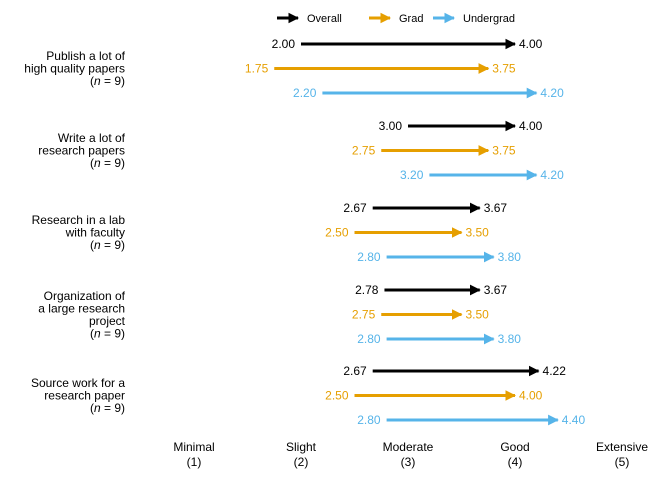 This screenshot has width=672, height=480. I want to click on x-tick-sublabel: (5), so click(622, 462).